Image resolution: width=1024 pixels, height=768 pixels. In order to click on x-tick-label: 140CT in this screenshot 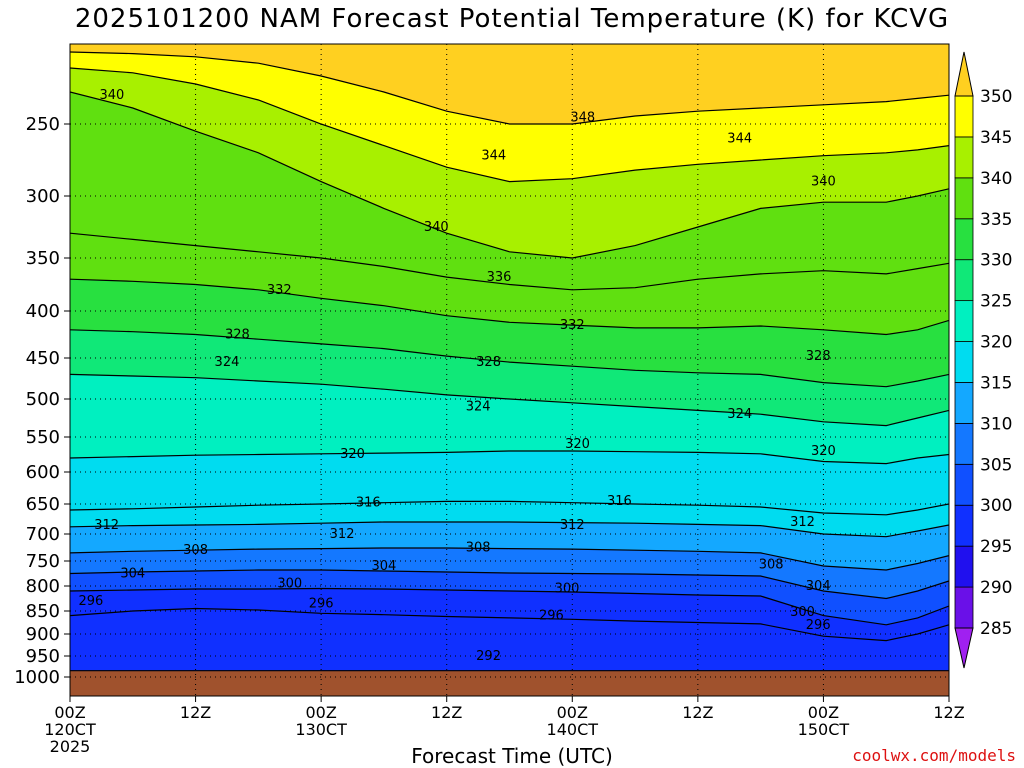, I will do `click(573, 729)`.